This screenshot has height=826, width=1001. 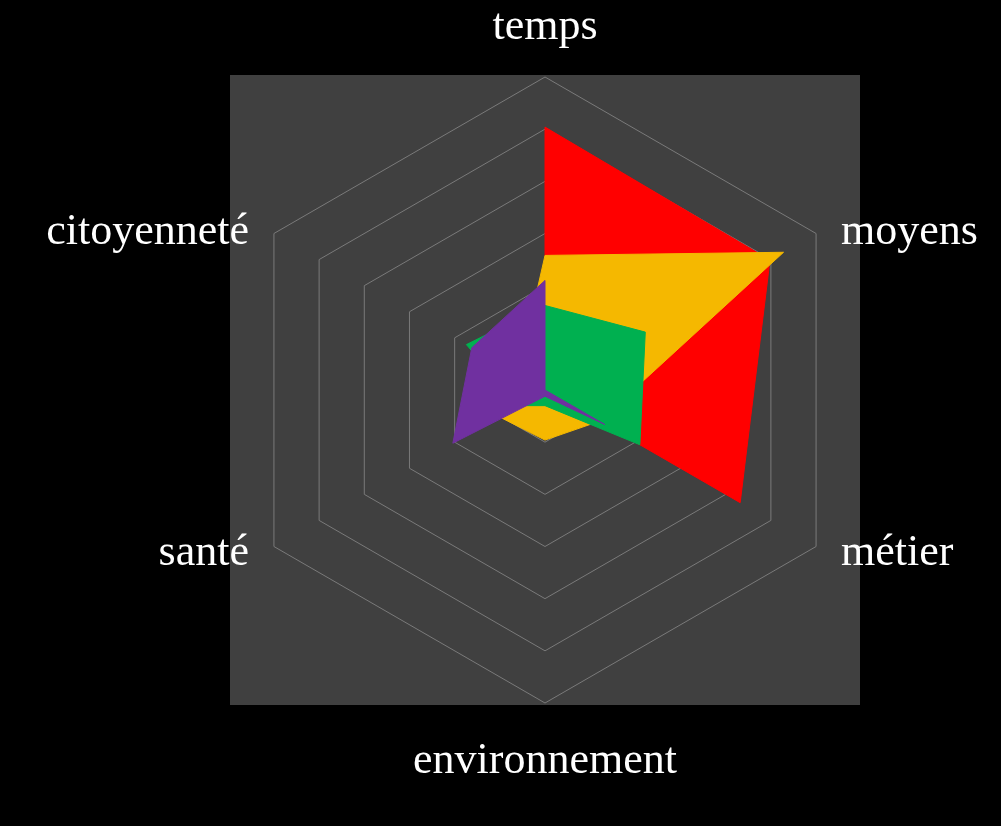 I want to click on spoke-label: temps, so click(x=545, y=24).